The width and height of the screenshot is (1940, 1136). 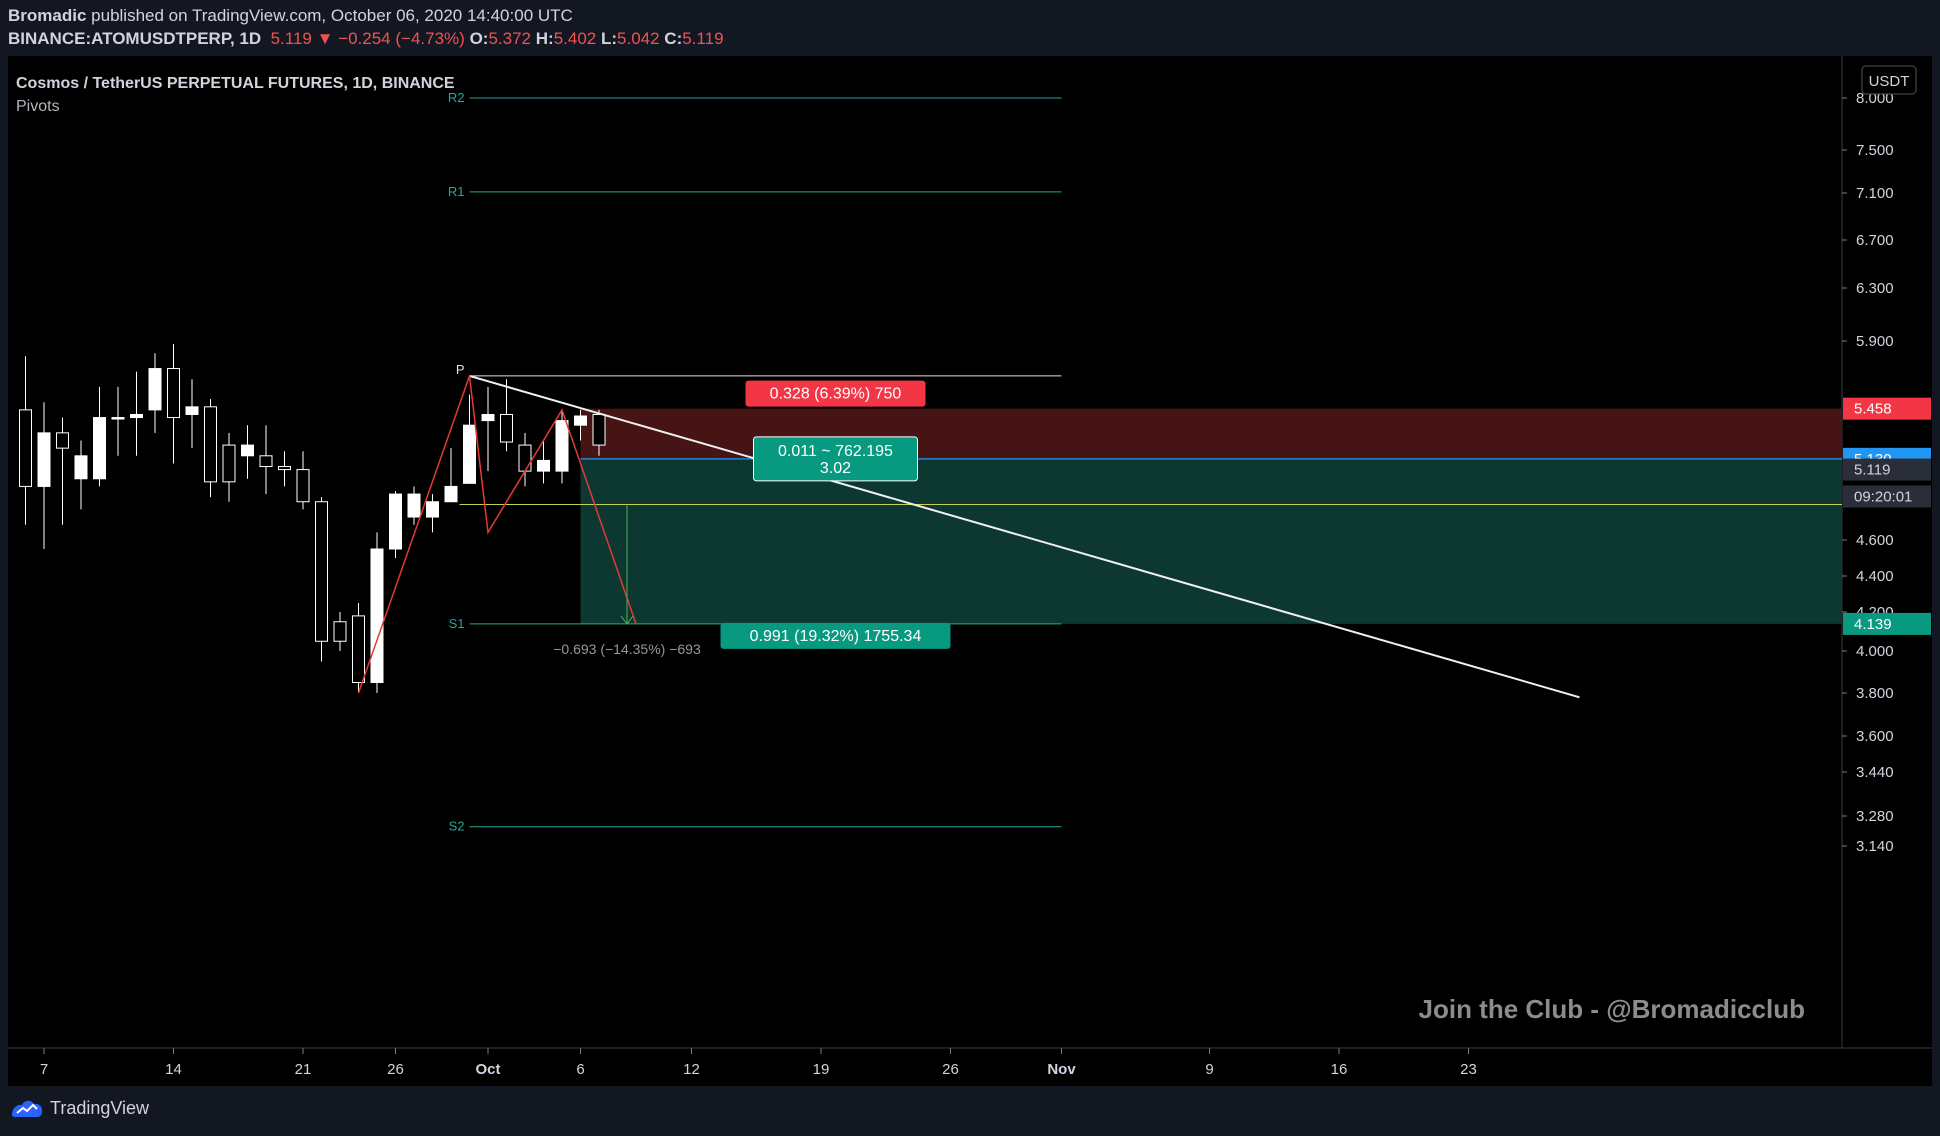 I want to click on close-label: C:, so click(x=673, y=38).